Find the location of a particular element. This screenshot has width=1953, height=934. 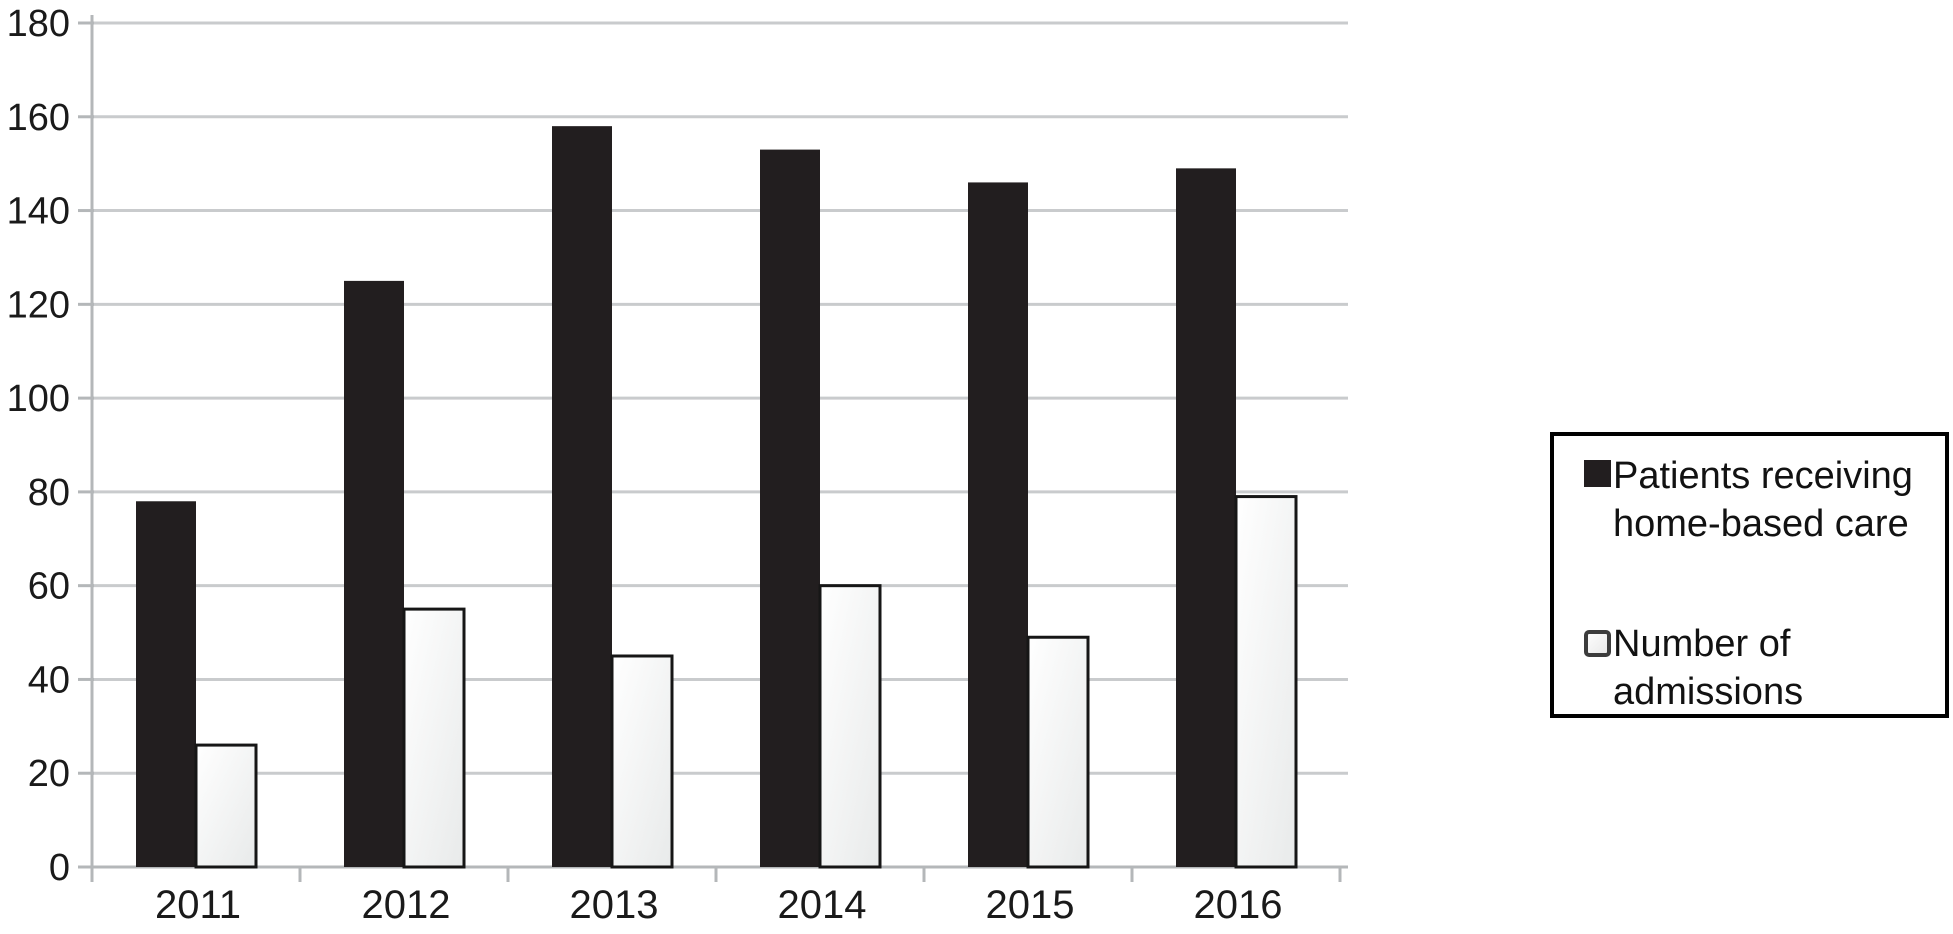

legend-item-admissions: Number of admissions is located at coordinates (1761, 668).